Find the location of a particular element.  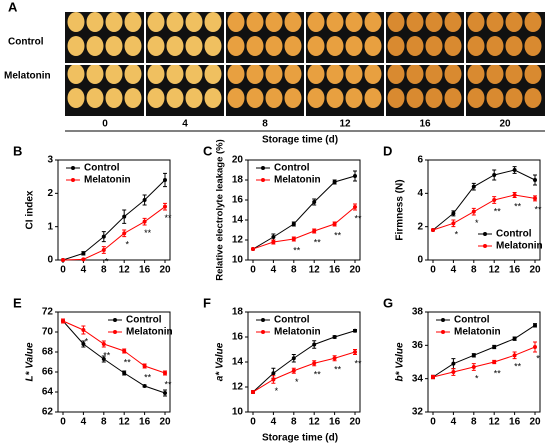

y-axis-label: Firmness (N) is located at coordinates (400, 209).